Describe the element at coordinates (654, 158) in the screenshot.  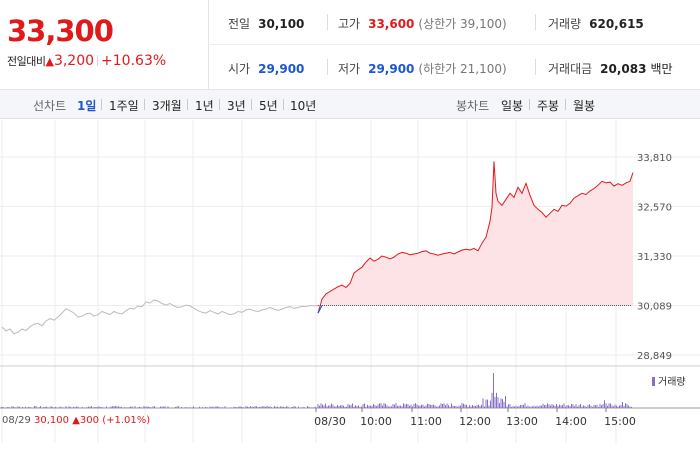
I see `y-tick-label: 33,810` at that location.